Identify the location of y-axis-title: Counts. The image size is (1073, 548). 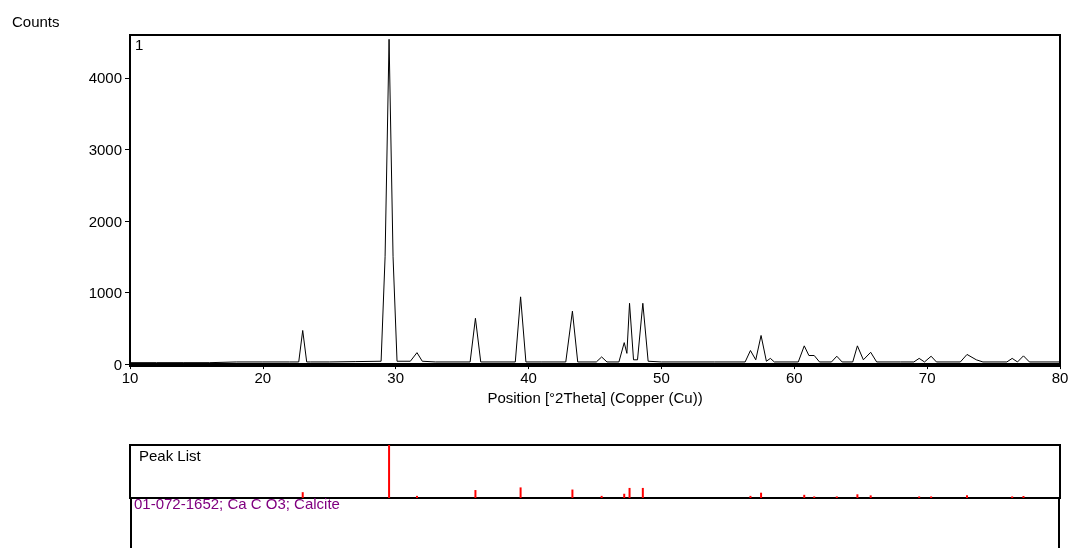
(36, 21).